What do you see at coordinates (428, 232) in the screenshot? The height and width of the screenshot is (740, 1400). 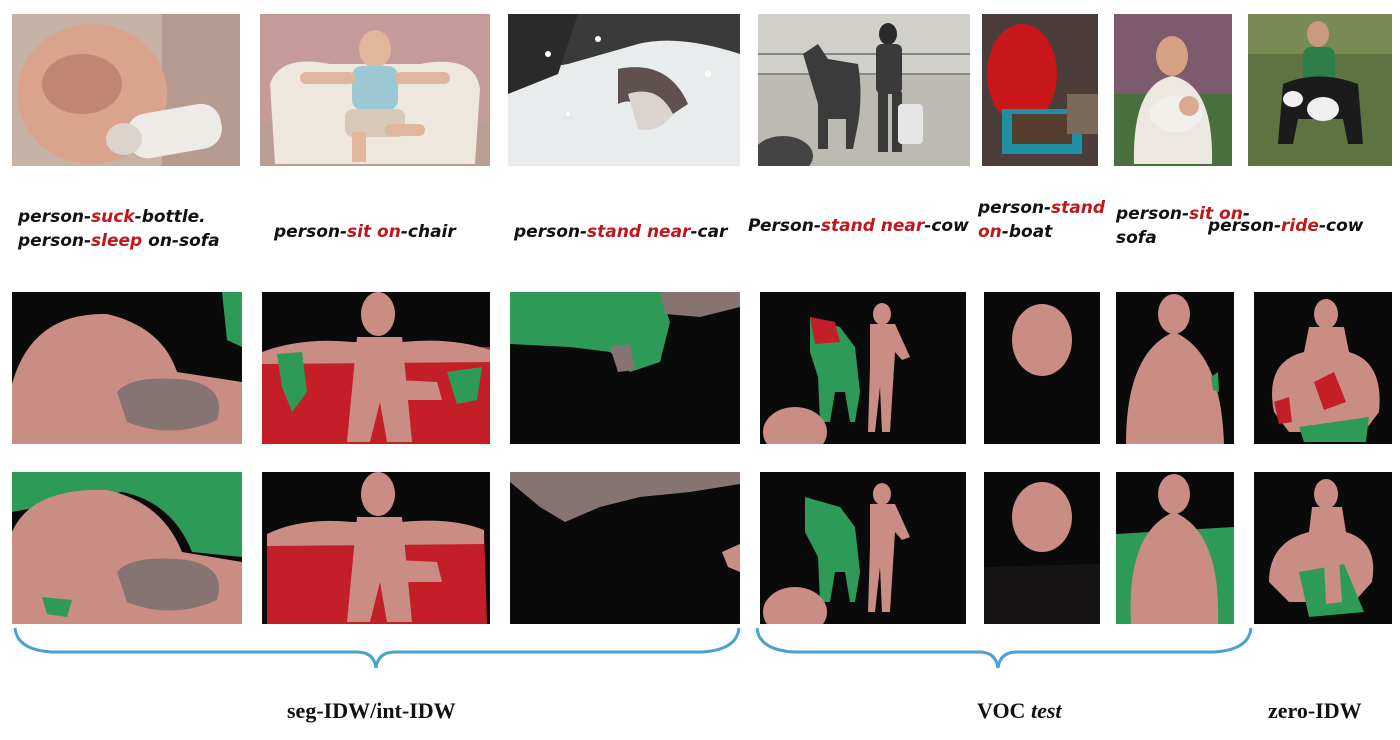 I see `caption-text: -chair` at bounding box center [428, 232].